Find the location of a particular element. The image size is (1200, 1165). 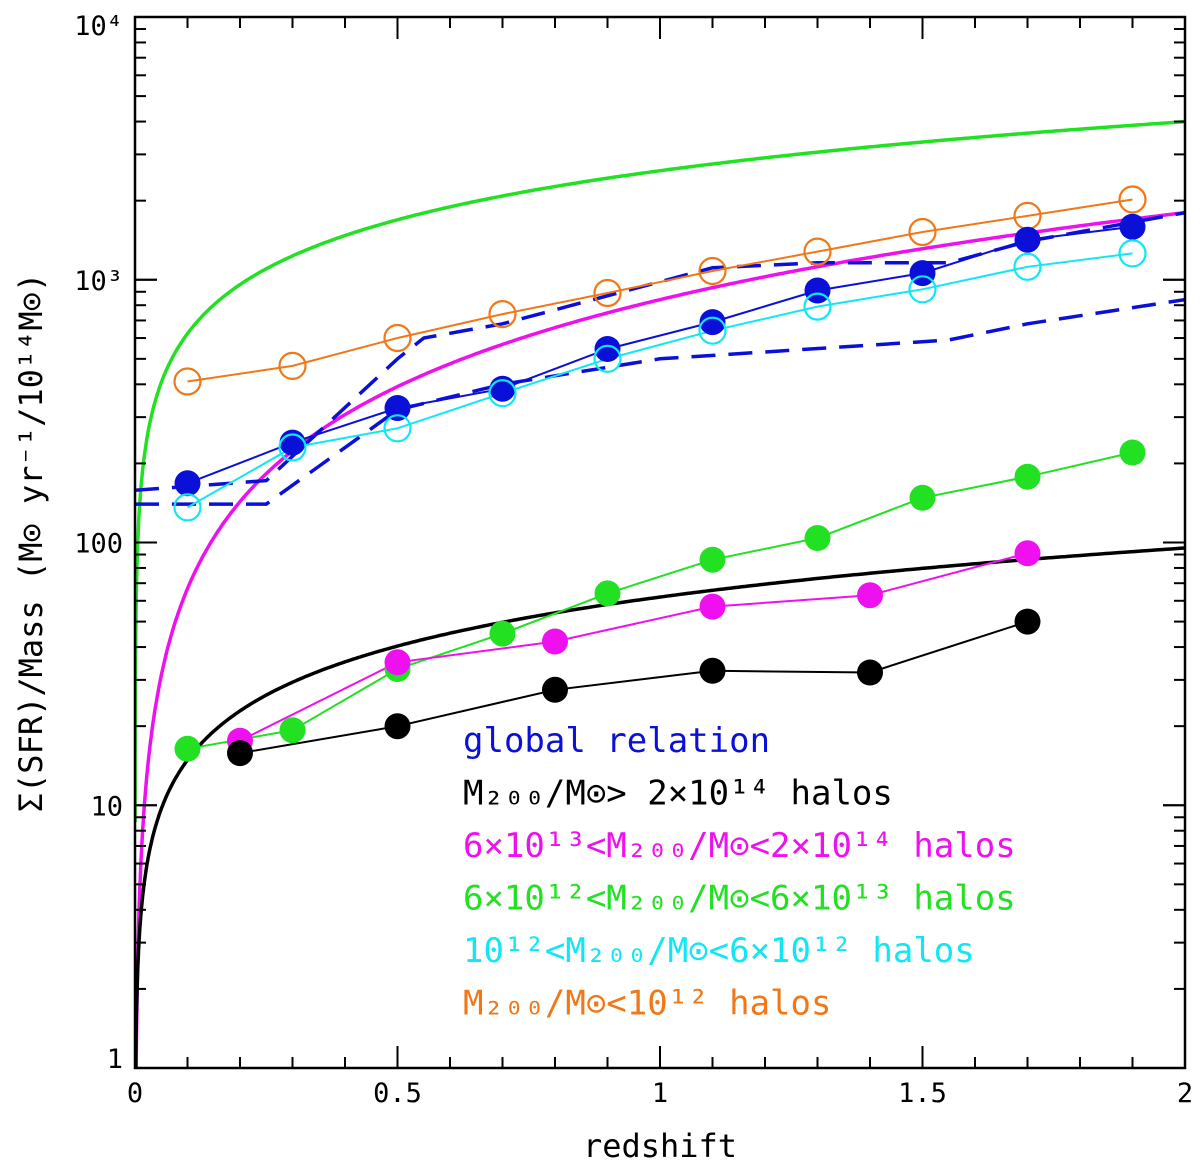

y-tick-label: 10³ is located at coordinates (98, 281).